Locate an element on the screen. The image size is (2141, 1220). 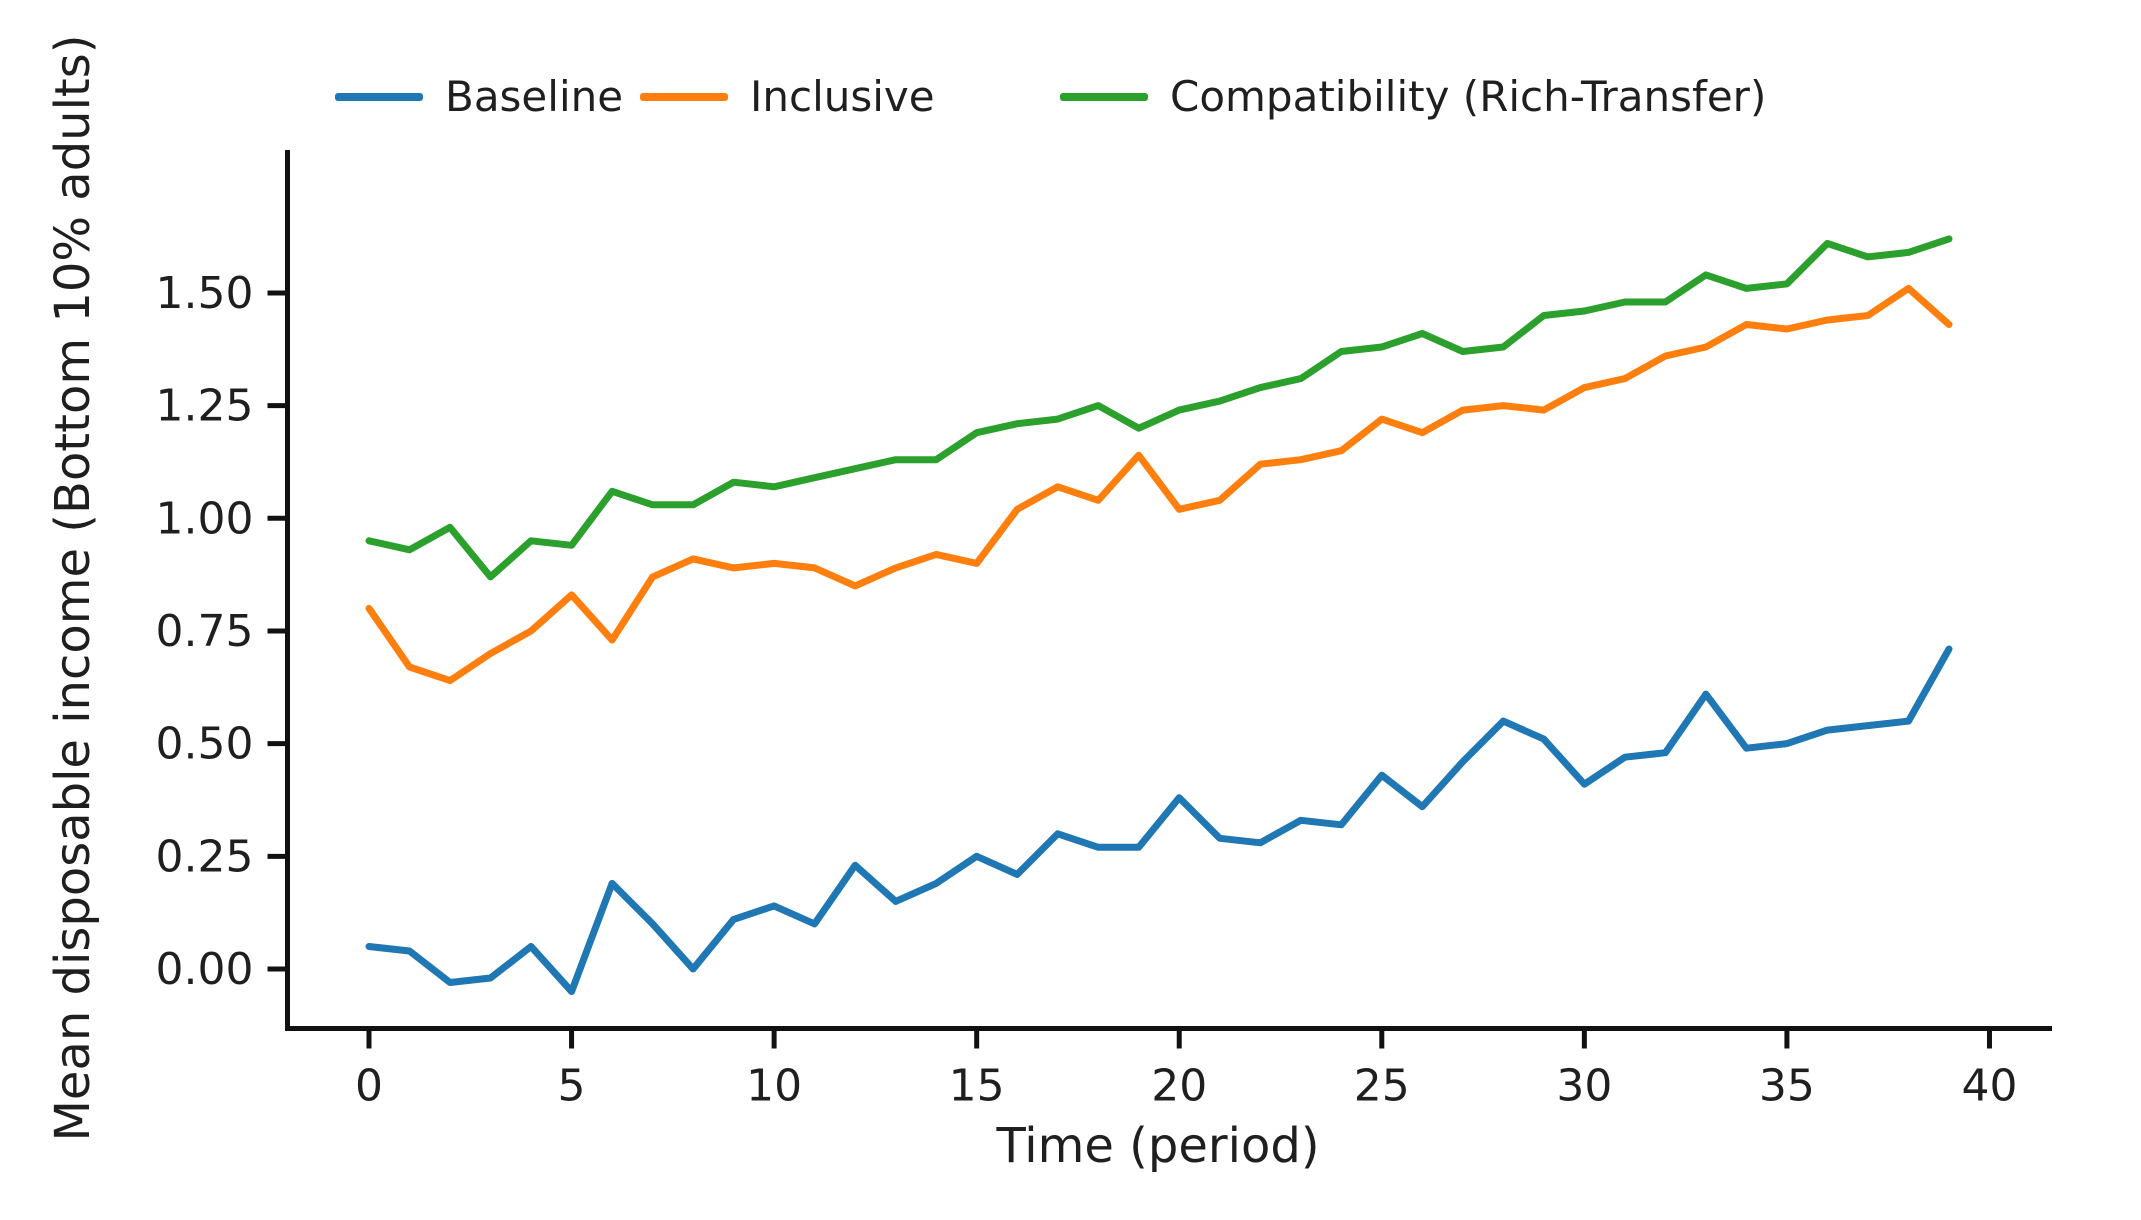
inclusive-line-swatch is located at coordinates (684, 97).